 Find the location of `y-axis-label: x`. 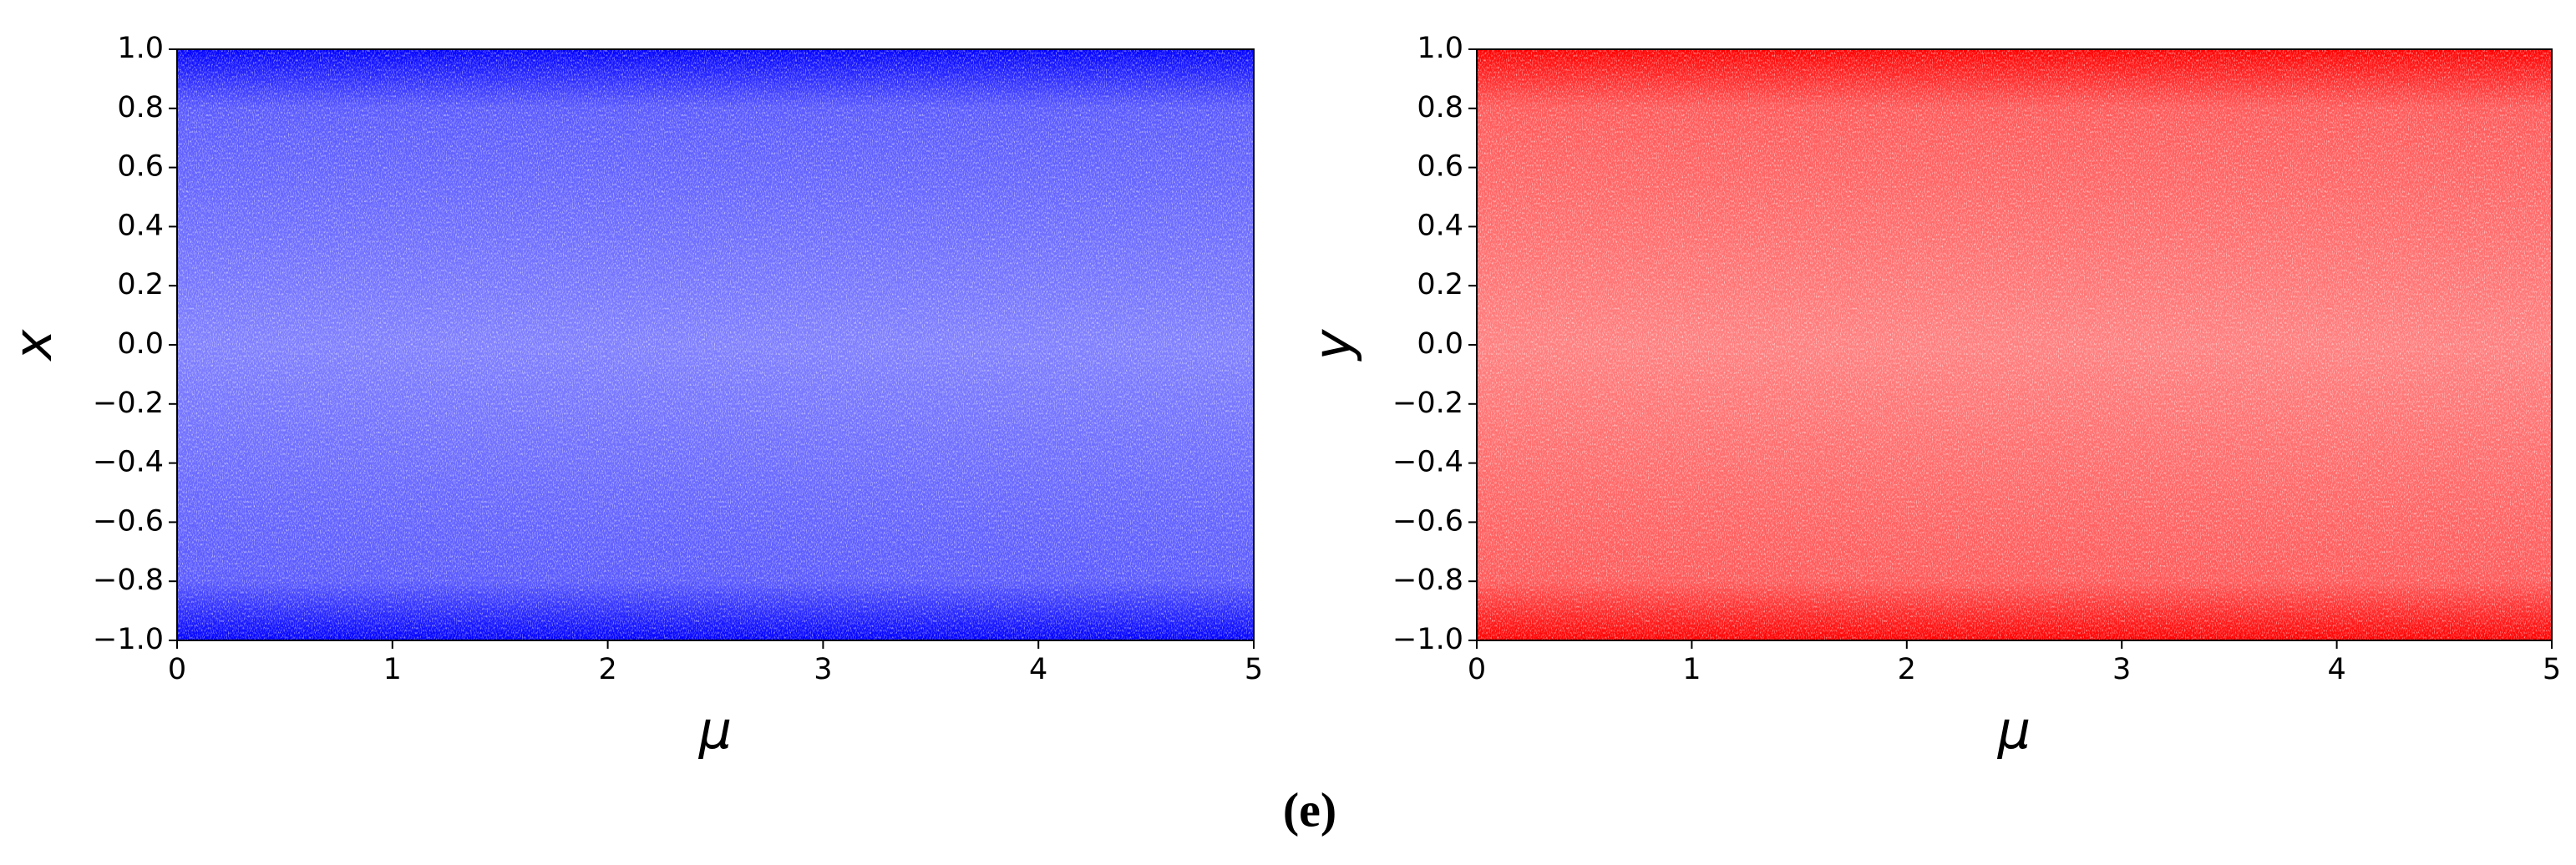

y-axis-label: x is located at coordinates (33, 345).